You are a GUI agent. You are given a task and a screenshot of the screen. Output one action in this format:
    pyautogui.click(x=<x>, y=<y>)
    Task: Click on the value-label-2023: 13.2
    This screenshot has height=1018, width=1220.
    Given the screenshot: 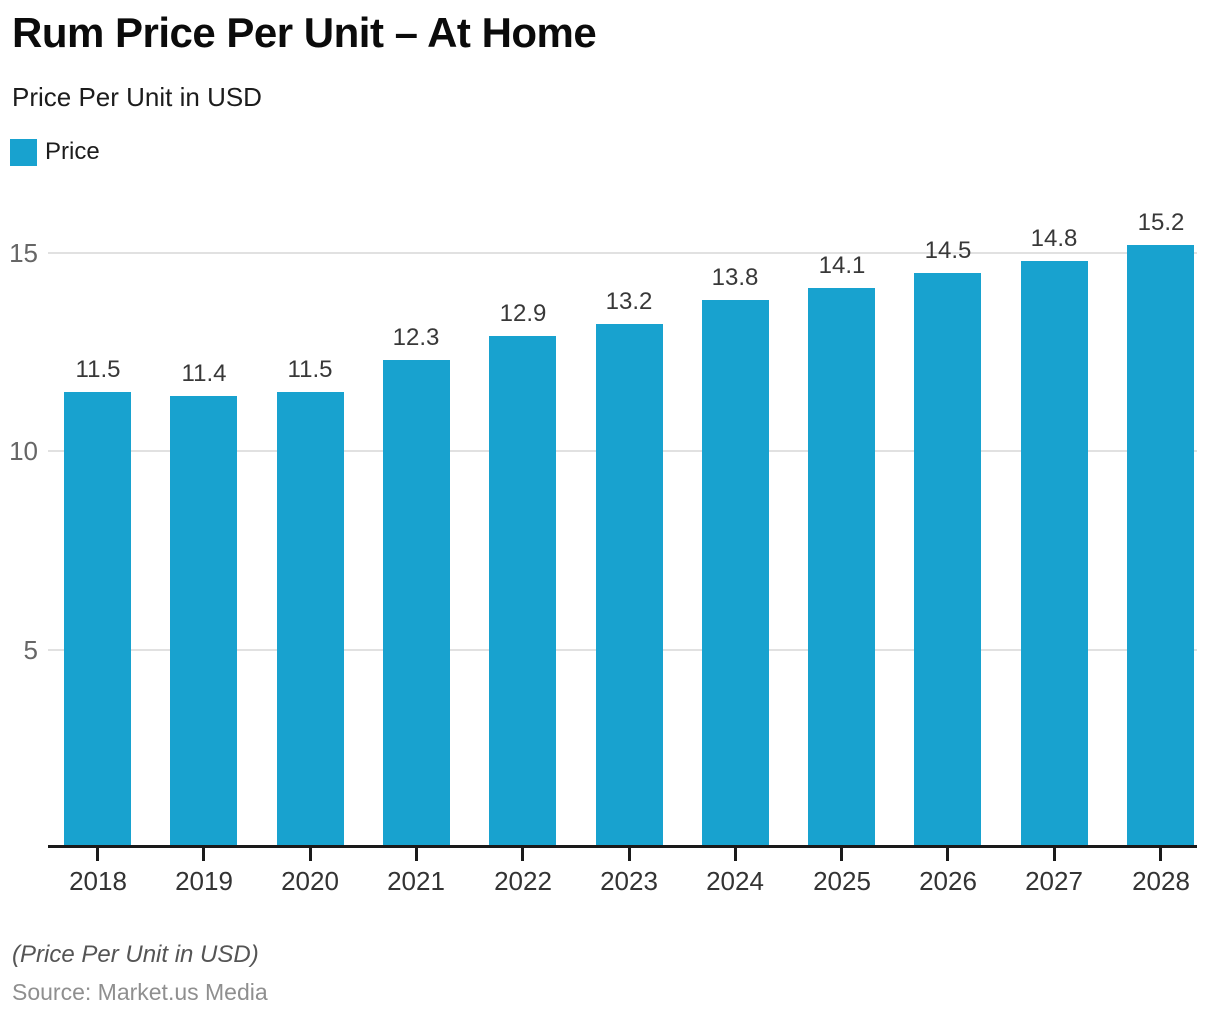 What is the action you would take?
    pyautogui.click(x=629, y=301)
    